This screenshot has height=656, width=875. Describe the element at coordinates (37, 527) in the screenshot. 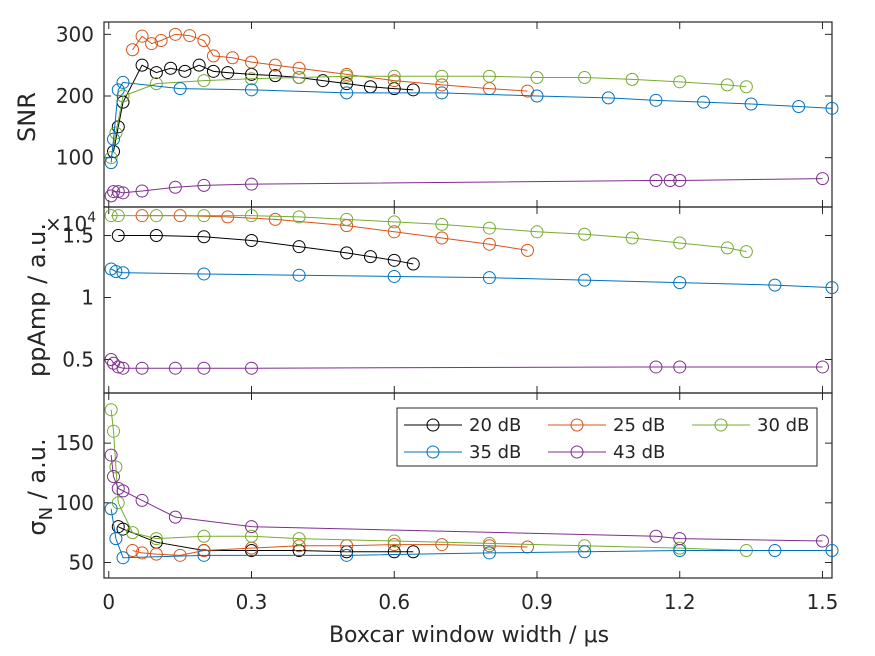

I see `sigma-ylabel-symbol: σ` at that location.